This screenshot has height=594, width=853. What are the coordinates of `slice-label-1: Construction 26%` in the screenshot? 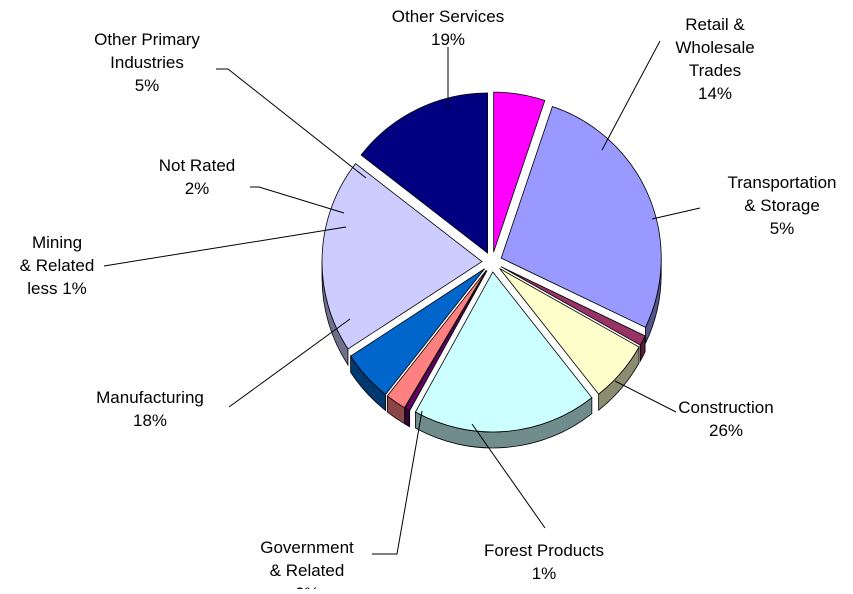 It's located at (725, 419).